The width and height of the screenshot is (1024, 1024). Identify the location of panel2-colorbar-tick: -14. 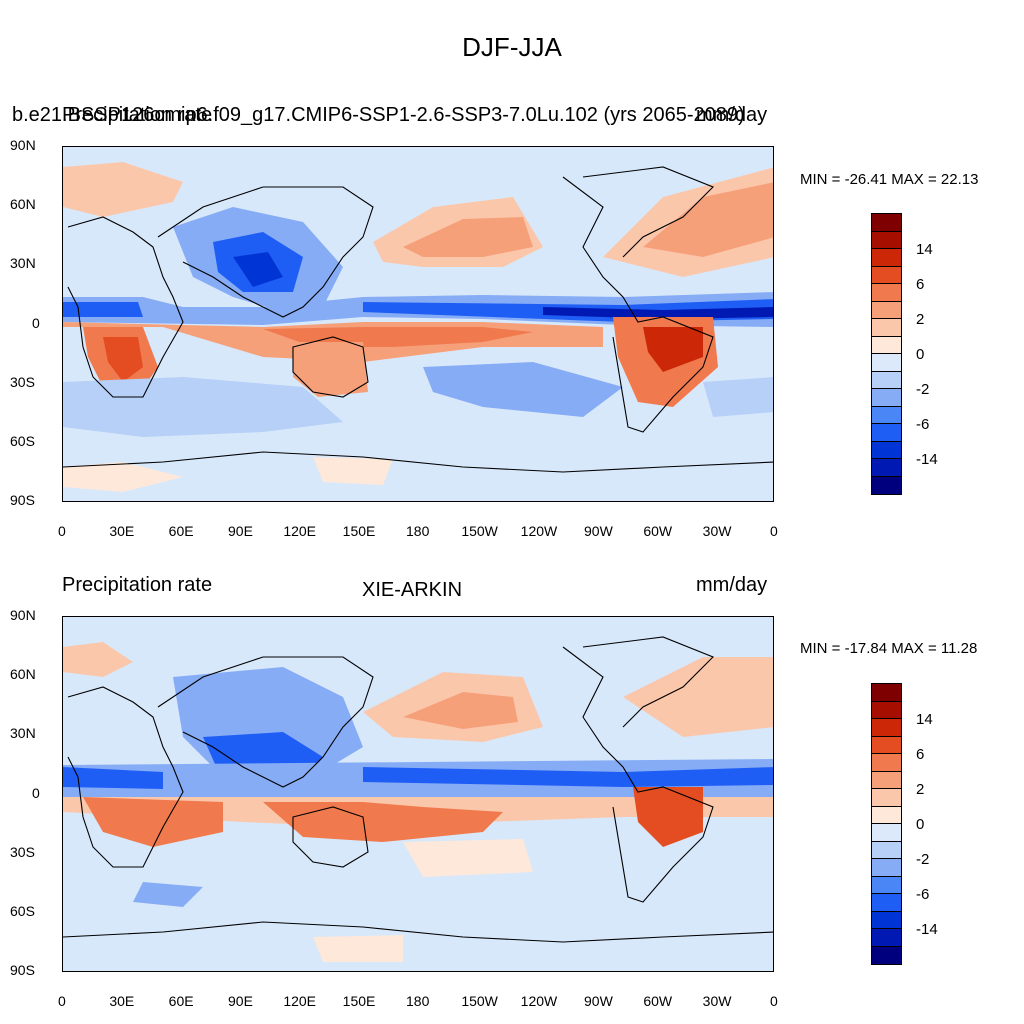
(927, 929).